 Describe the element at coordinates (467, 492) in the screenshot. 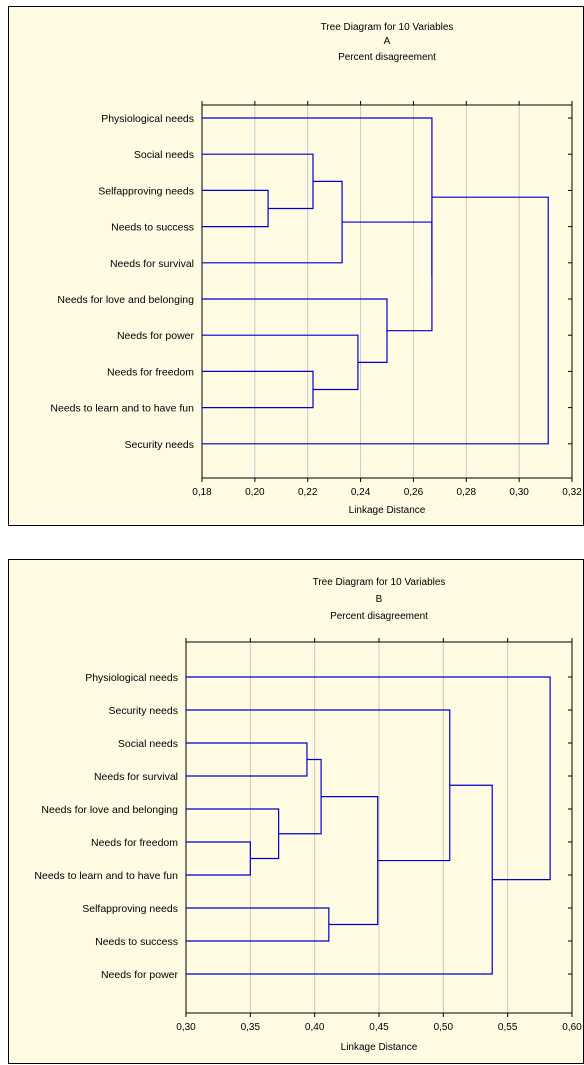

I see `x-tick-label: 0,28` at that location.